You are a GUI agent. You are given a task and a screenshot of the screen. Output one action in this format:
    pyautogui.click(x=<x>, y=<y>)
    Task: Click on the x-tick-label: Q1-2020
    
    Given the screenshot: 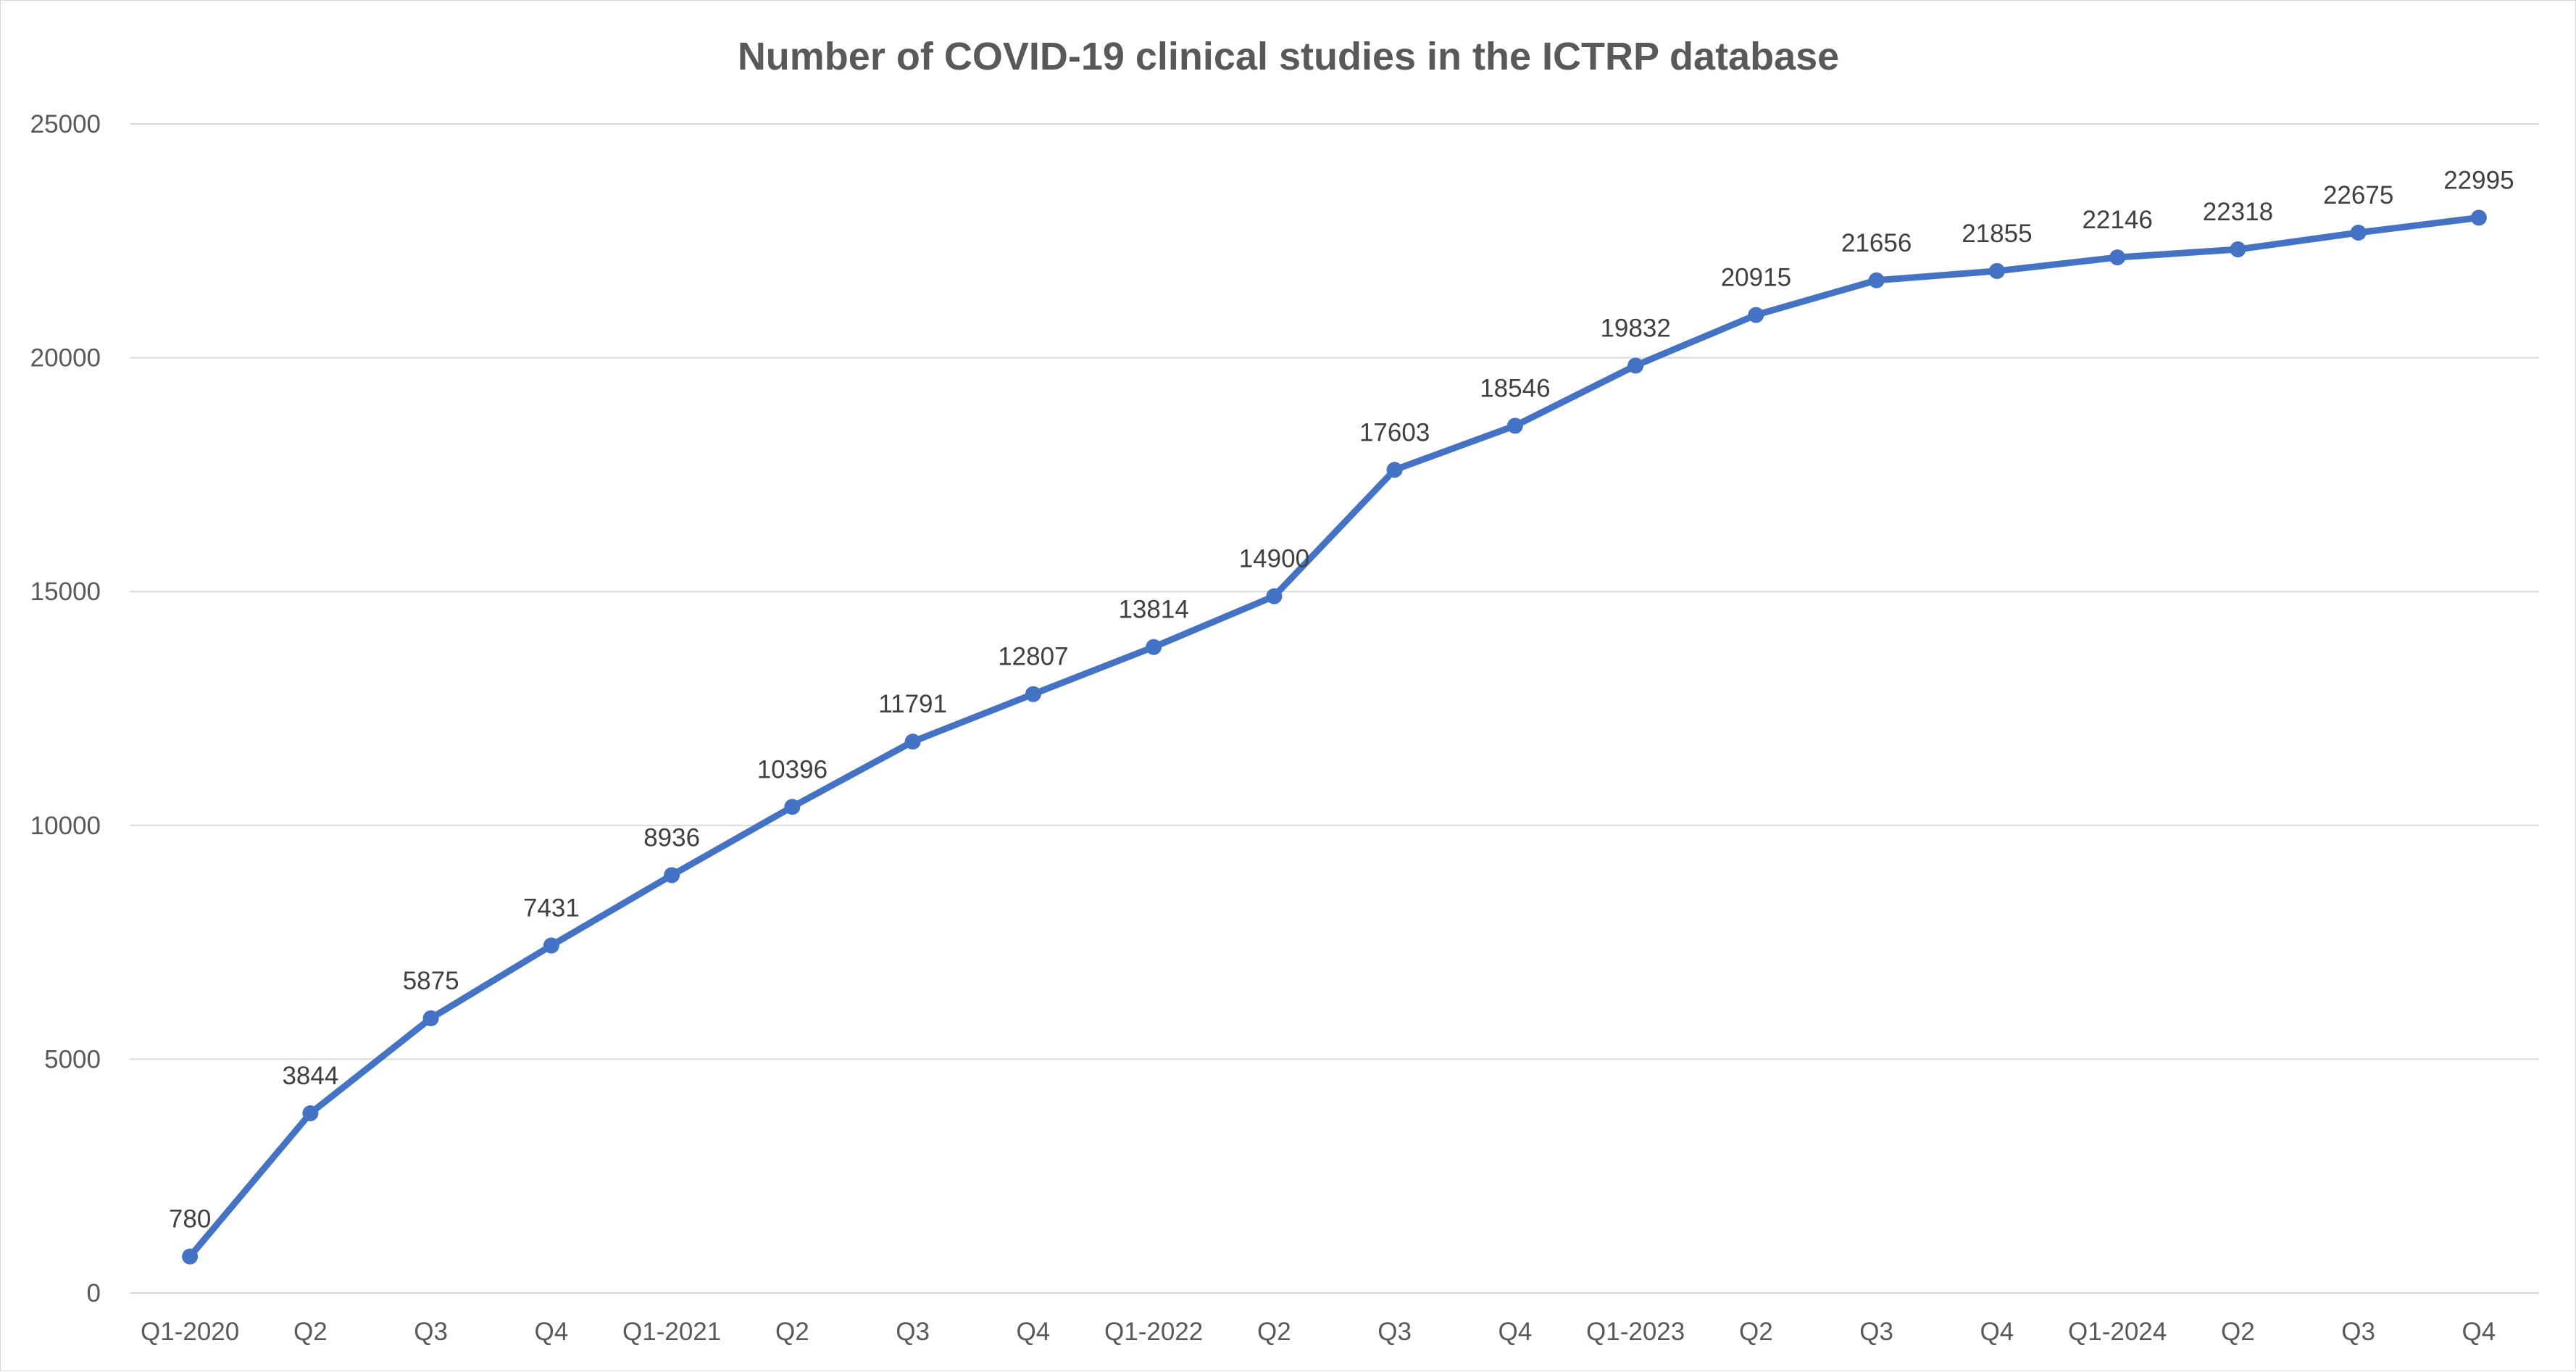 What is the action you would take?
    pyautogui.click(x=190, y=1332)
    